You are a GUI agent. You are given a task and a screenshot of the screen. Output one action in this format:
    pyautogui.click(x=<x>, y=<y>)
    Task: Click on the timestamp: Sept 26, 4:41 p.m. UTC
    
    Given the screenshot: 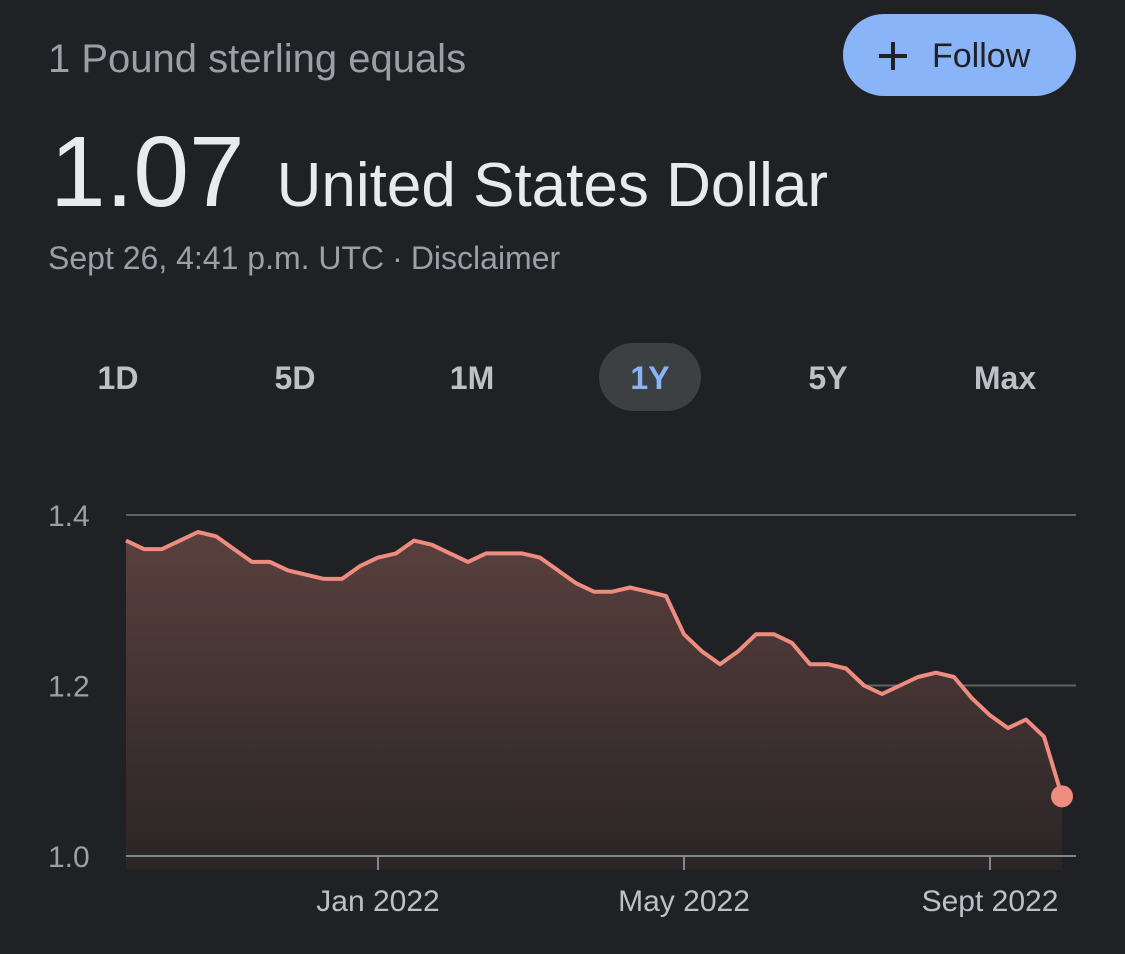 What is the action you would take?
    pyautogui.click(x=216, y=258)
    